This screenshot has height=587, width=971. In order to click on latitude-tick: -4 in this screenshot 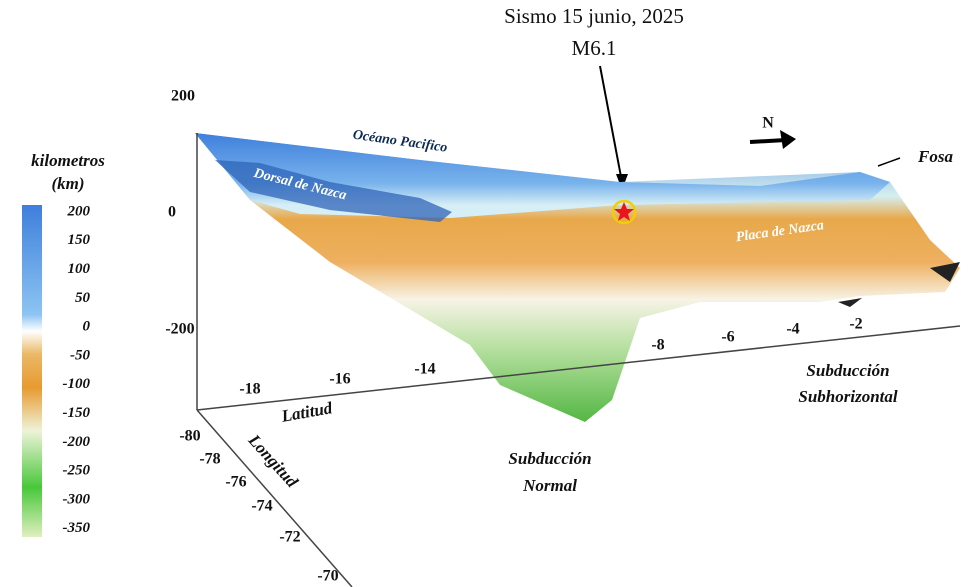, I will do `click(792, 329)`.